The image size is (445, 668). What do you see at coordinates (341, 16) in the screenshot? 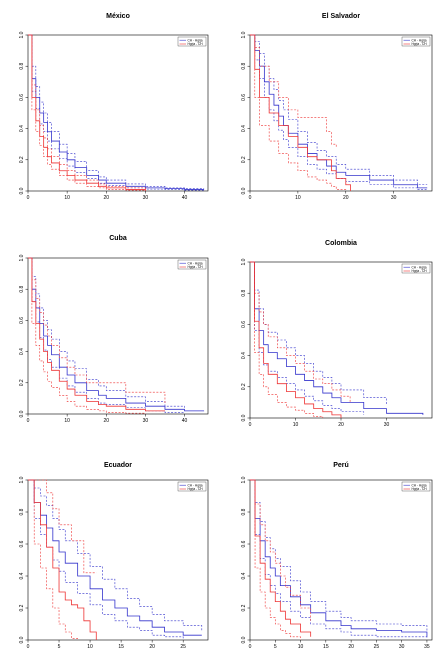
I see `chart-title: El Salvador` at bounding box center [341, 16].